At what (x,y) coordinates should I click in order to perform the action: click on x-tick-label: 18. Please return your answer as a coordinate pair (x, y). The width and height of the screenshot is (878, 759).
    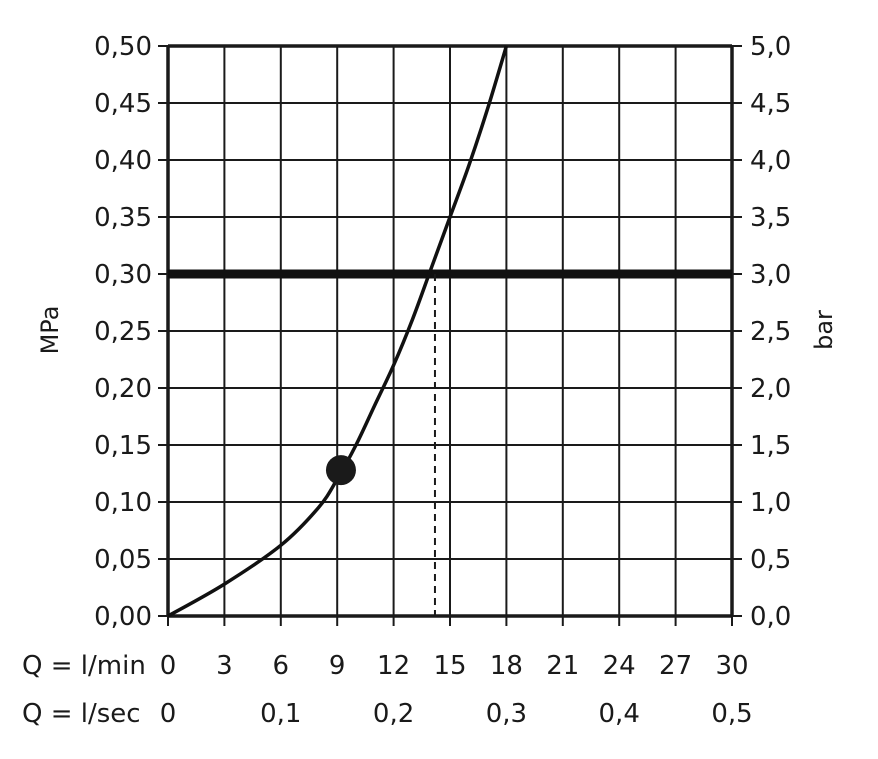
    Looking at the image, I should click on (506, 666).